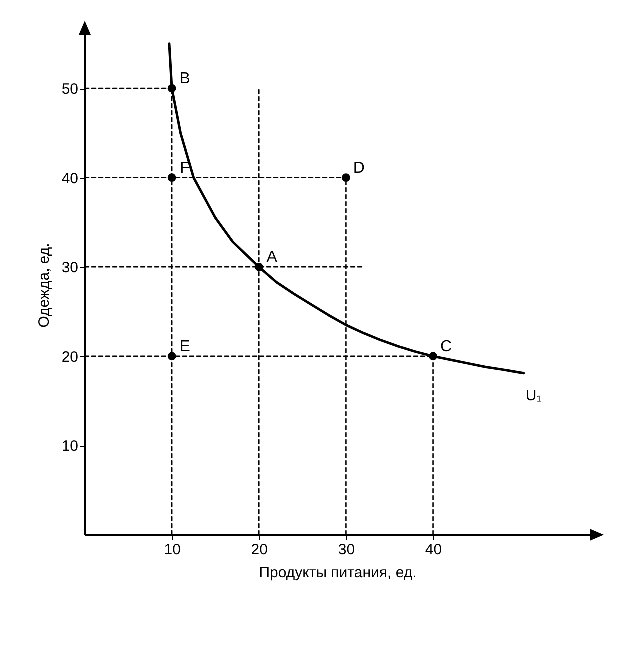 The width and height of the screenshot is (631, 645). What do you see at coordinates (172, 550) in the screenshot?
I see `x-tick-label: 10` at bounding box center [172, 550].